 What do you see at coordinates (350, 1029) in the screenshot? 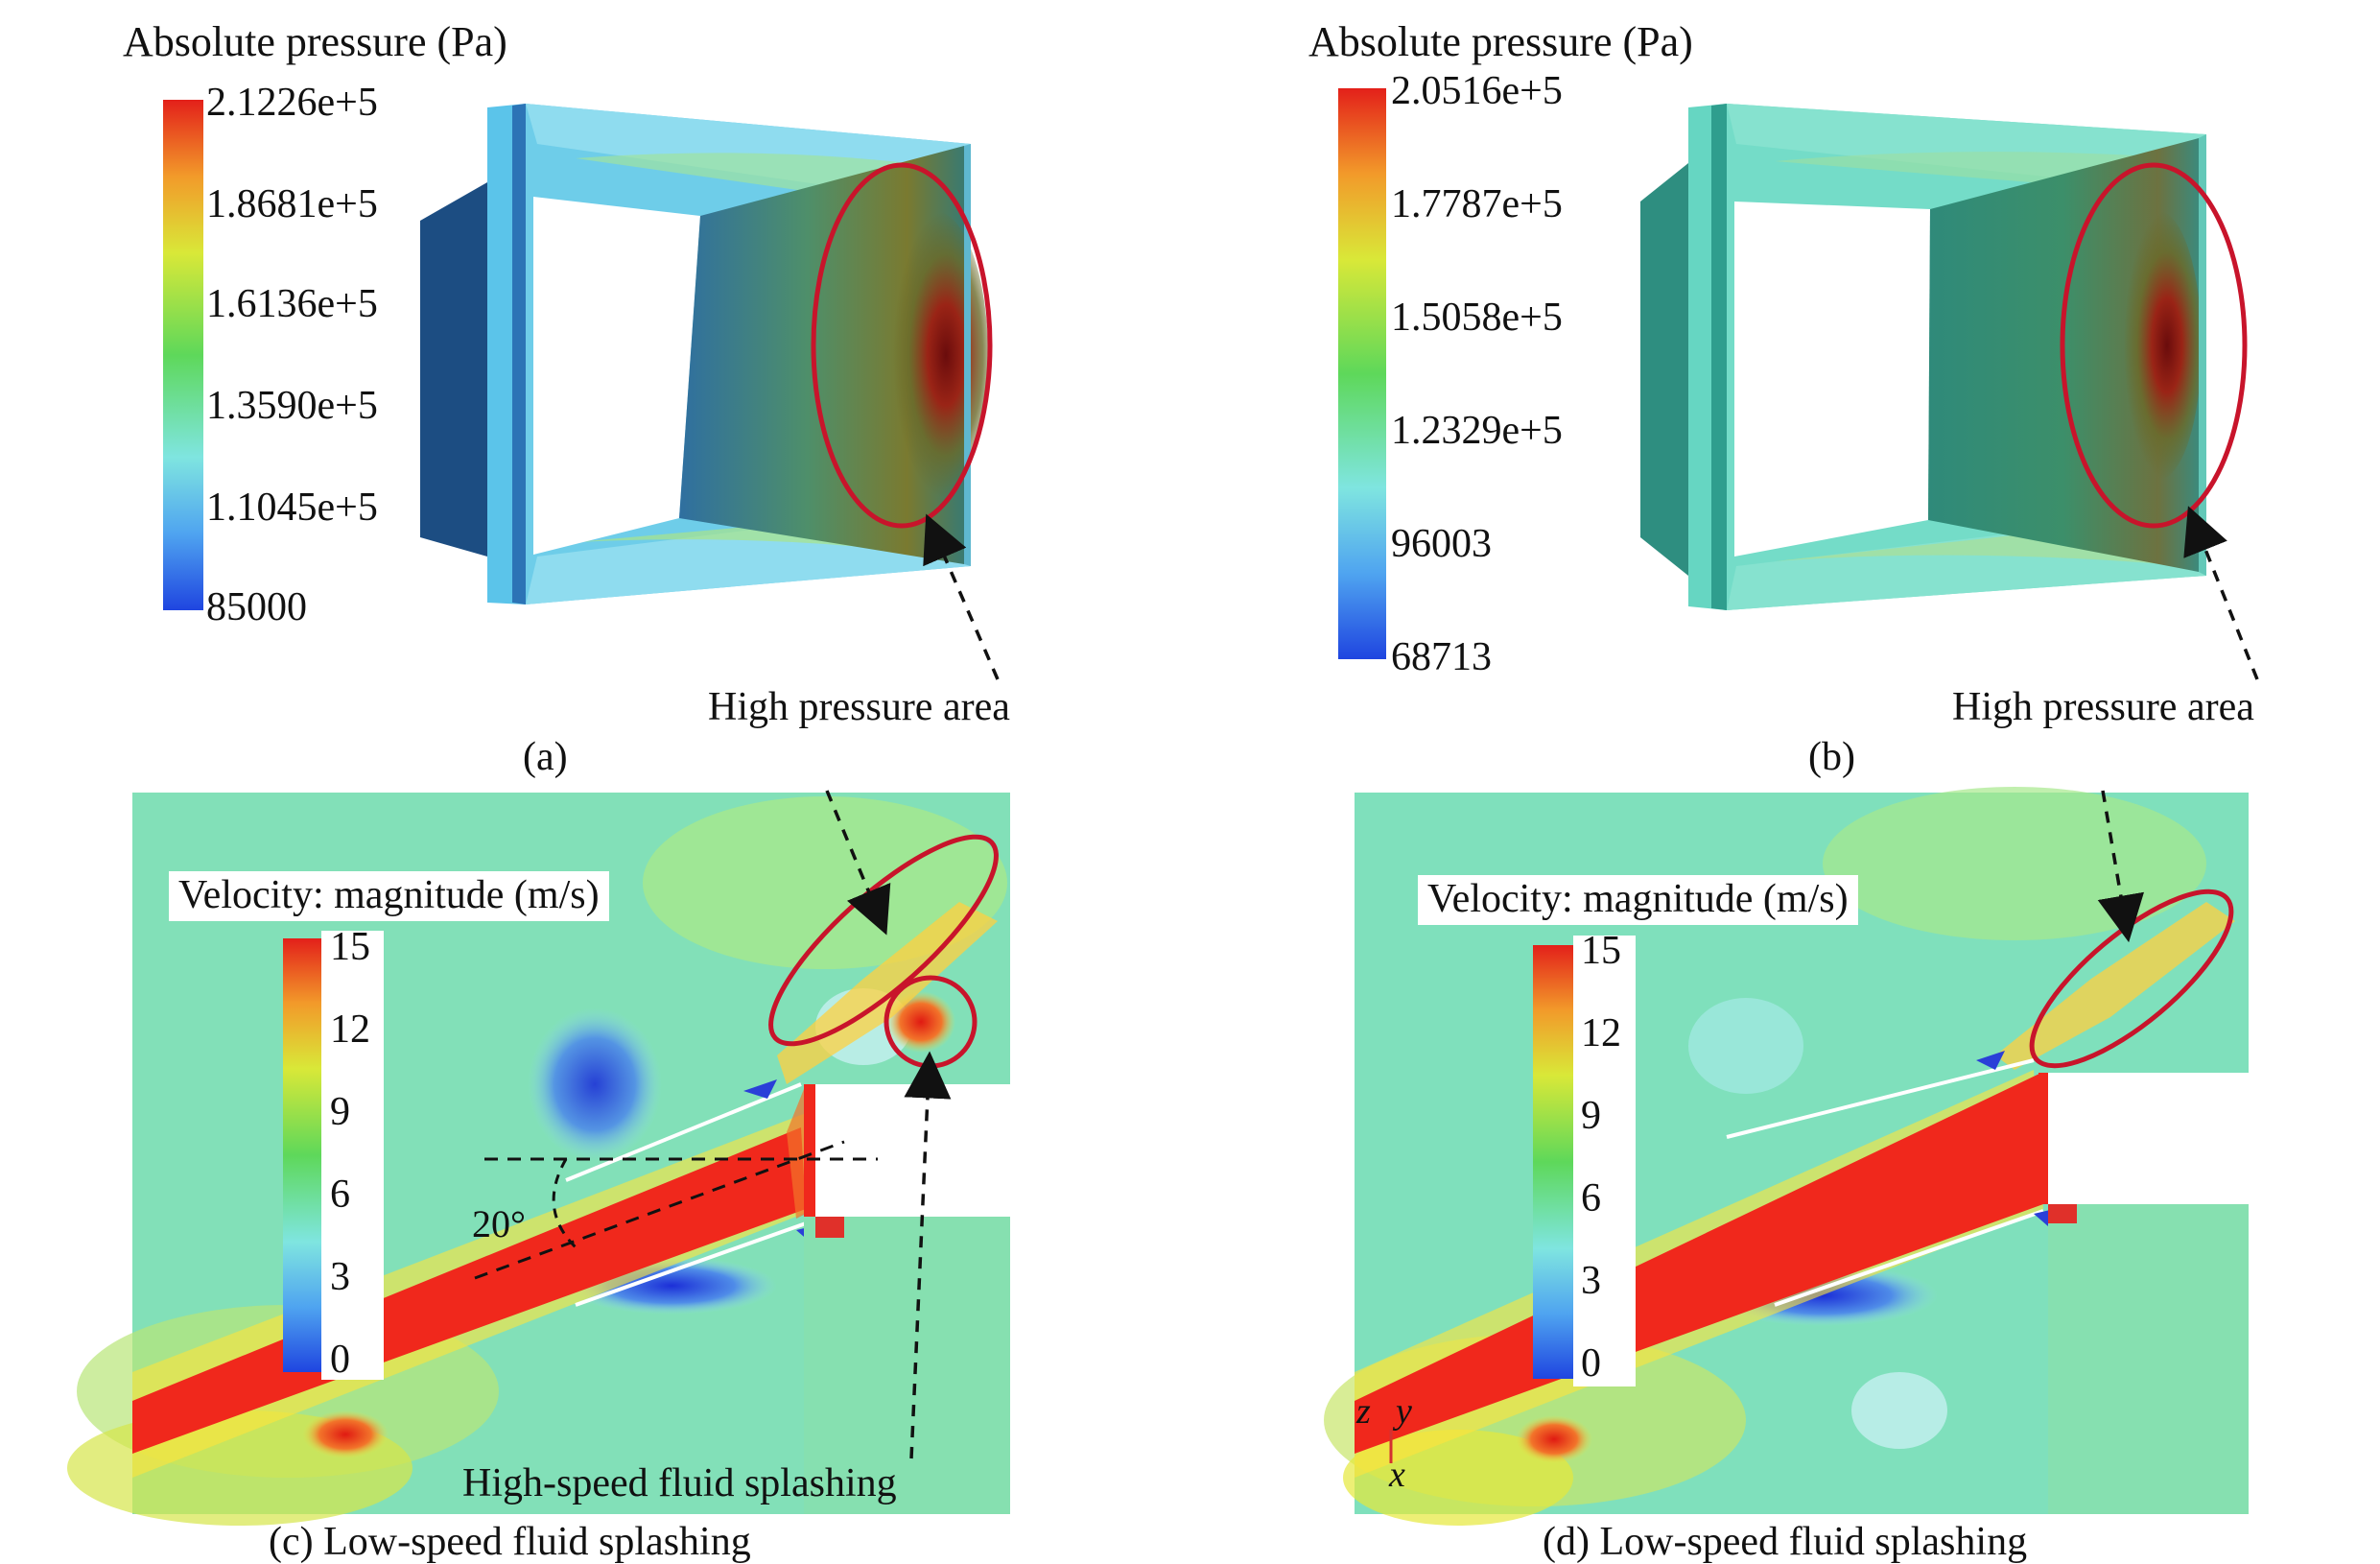
I see `panel-c-tick: 12` at bounding box center [350, 1029].